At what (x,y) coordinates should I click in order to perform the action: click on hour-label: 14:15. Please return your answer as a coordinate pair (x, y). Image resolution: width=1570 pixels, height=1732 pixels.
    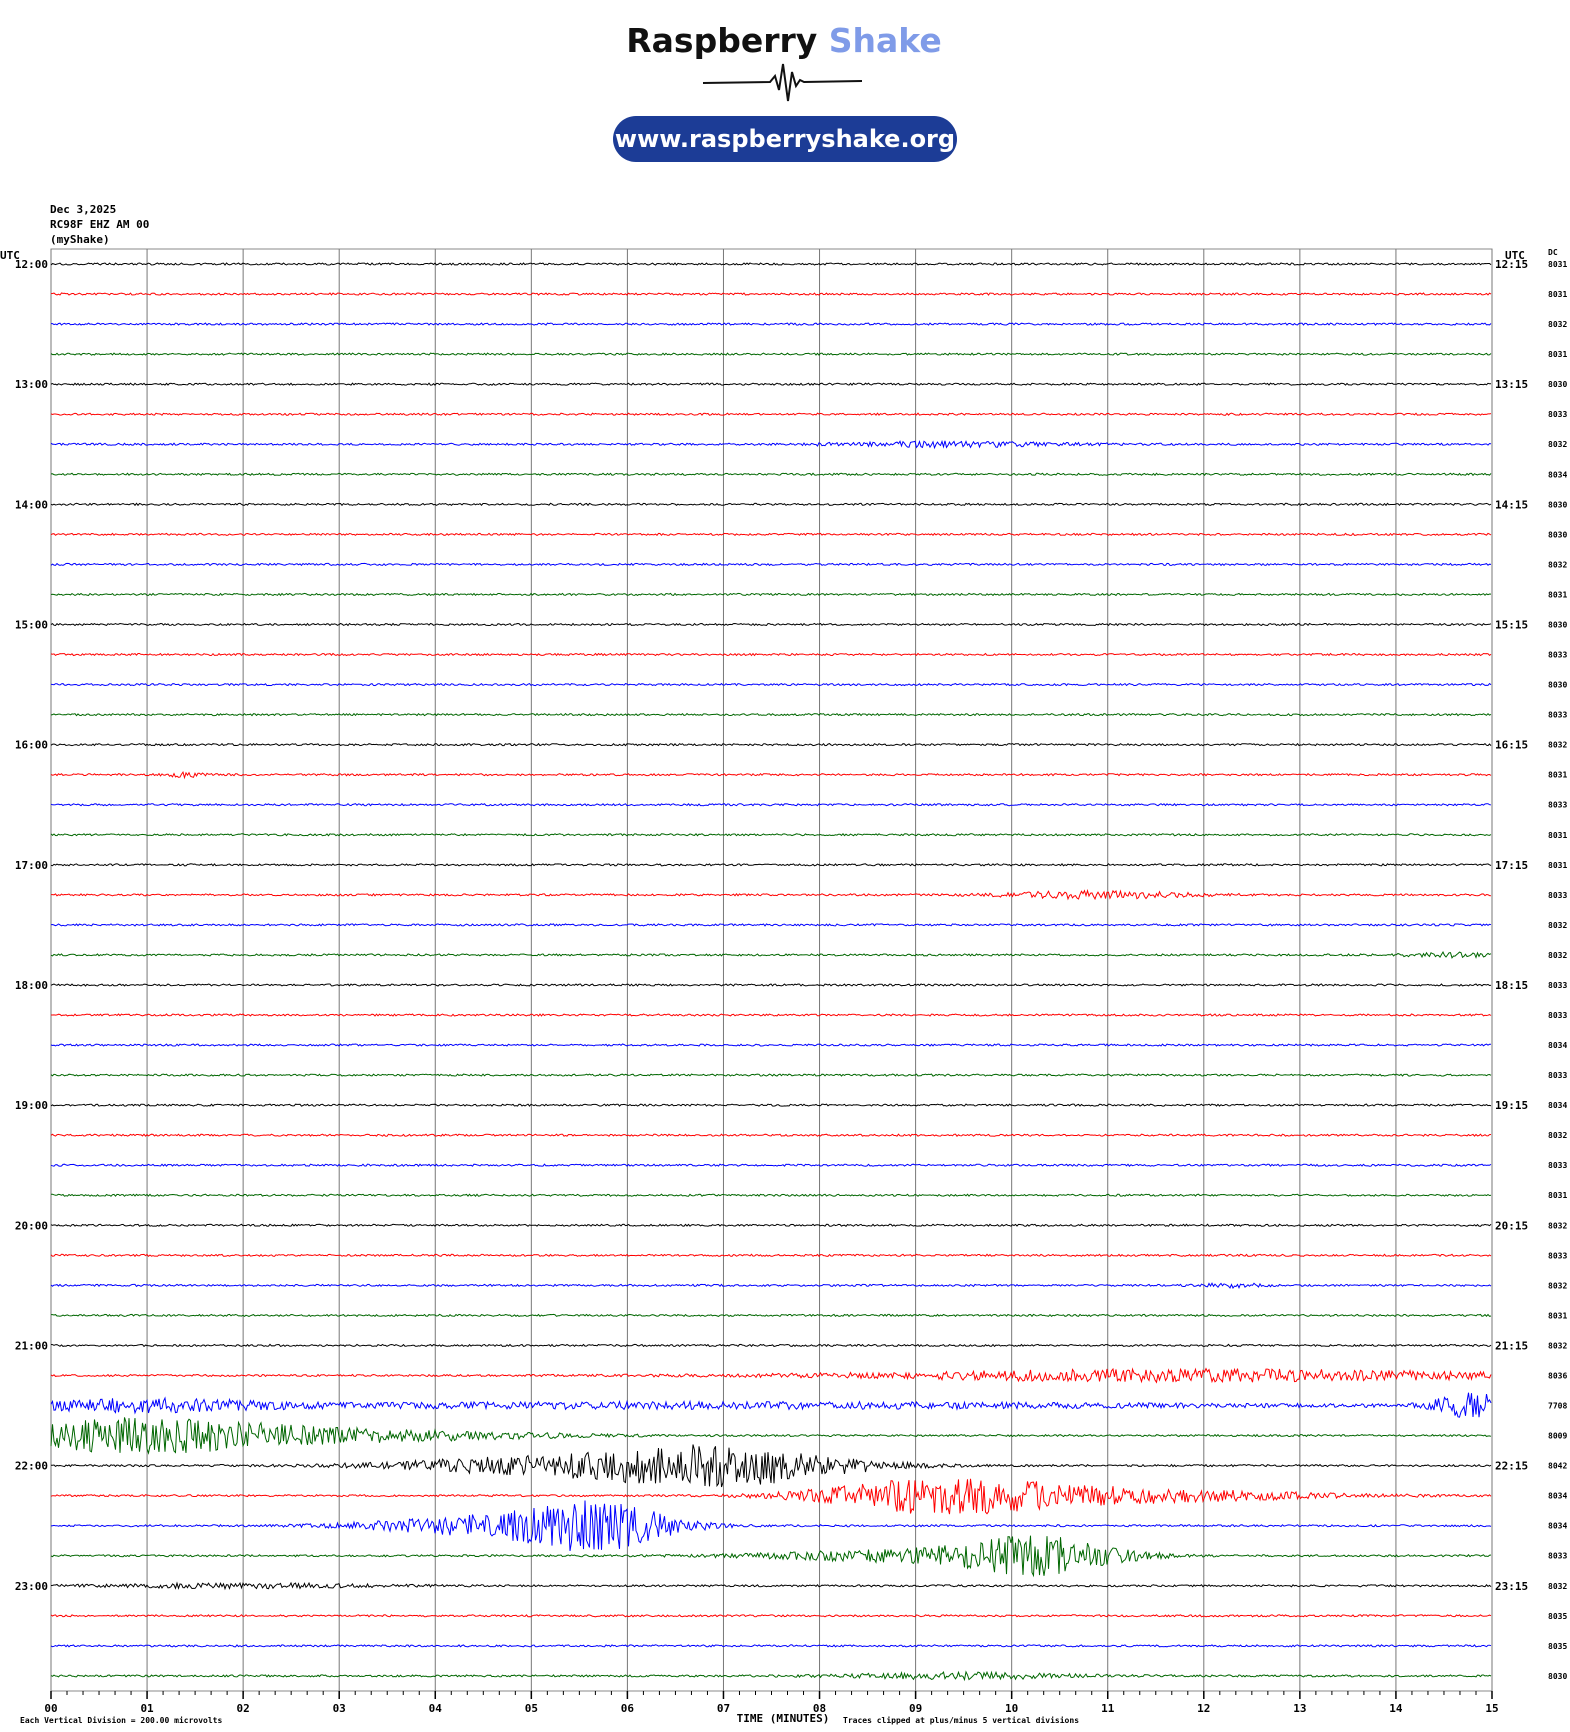
    Looking at the image, I should click on (1511, 504).